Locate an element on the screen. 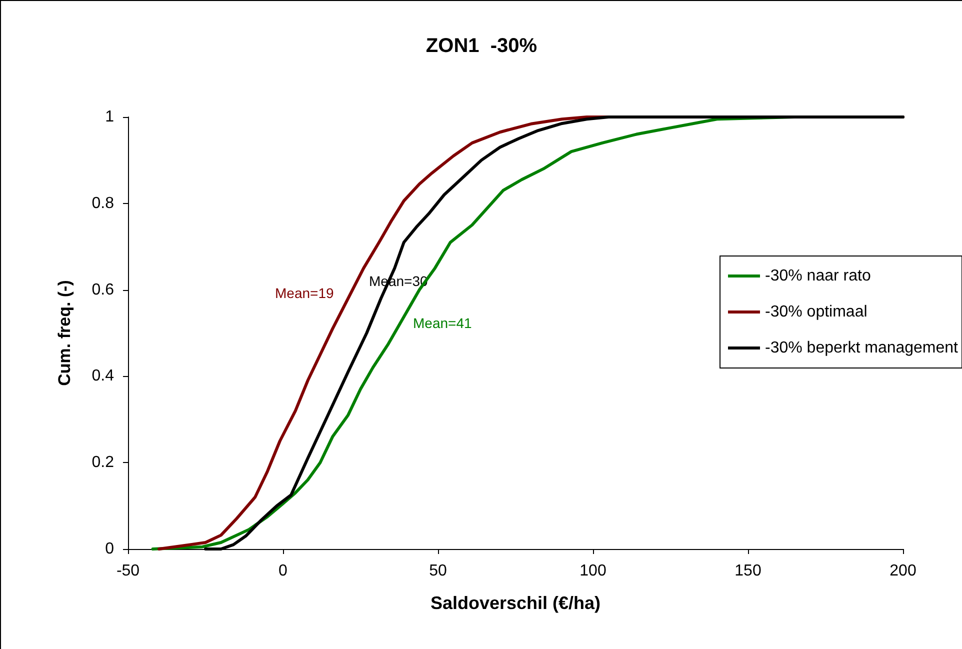  chart-title: ZON1 -30% is located at coordinates (482, 46).